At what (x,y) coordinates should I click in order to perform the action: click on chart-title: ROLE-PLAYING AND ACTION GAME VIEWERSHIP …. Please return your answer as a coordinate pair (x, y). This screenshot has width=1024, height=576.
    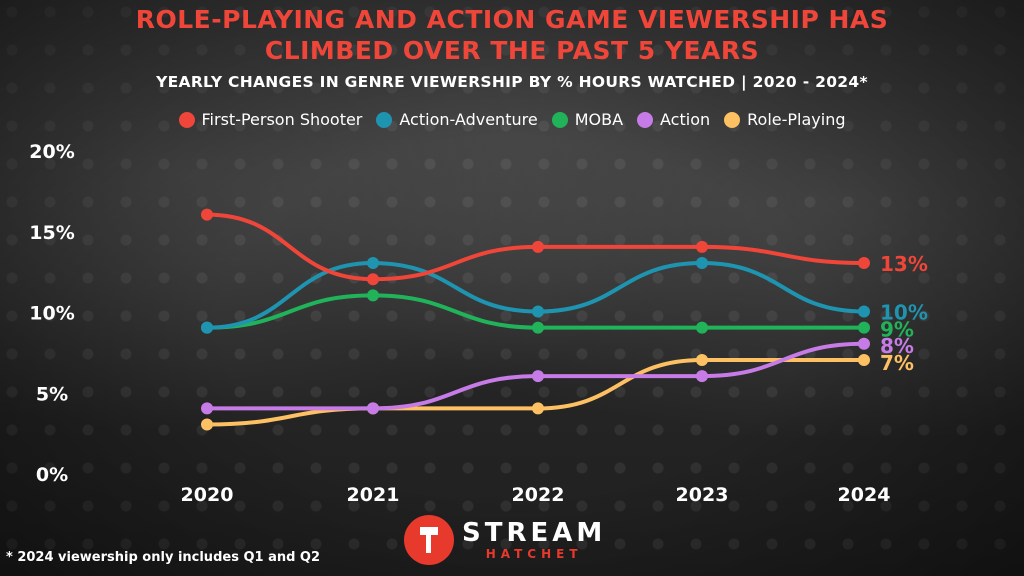
    Looking at the image, I should click on (512, 35).